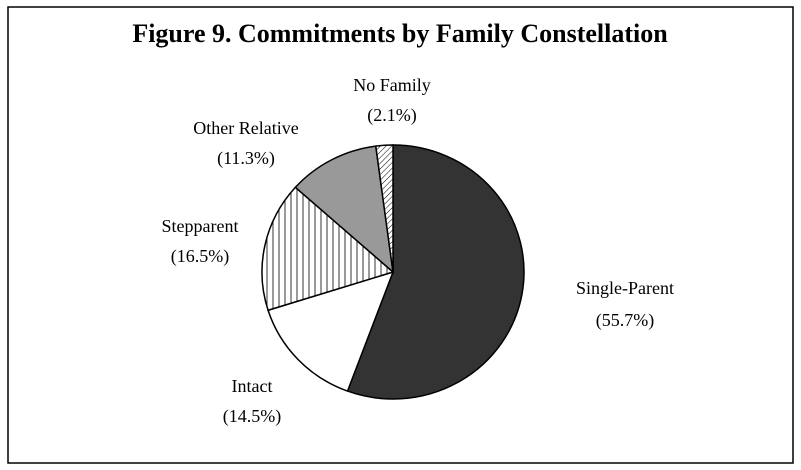 The height and width of the screenshot is (470, 801). What do you see at coordinates (246, 158) in the screenshot?
I see `slice-value-label: (11.3%)` at bounding box center [246, 158].